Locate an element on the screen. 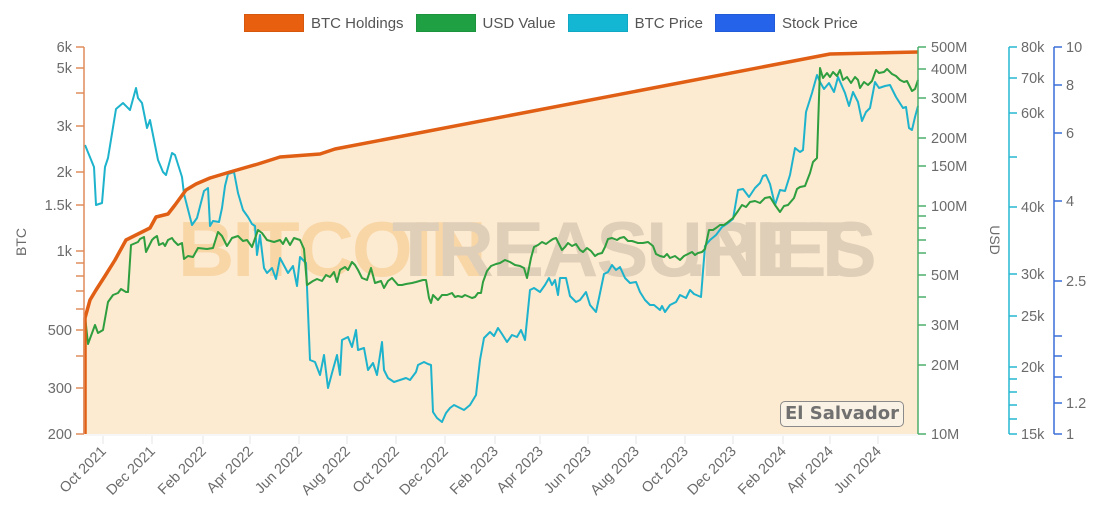 The image size is (1108, 530). left-tick-6k: 6k is located at coordinates (65, 48).